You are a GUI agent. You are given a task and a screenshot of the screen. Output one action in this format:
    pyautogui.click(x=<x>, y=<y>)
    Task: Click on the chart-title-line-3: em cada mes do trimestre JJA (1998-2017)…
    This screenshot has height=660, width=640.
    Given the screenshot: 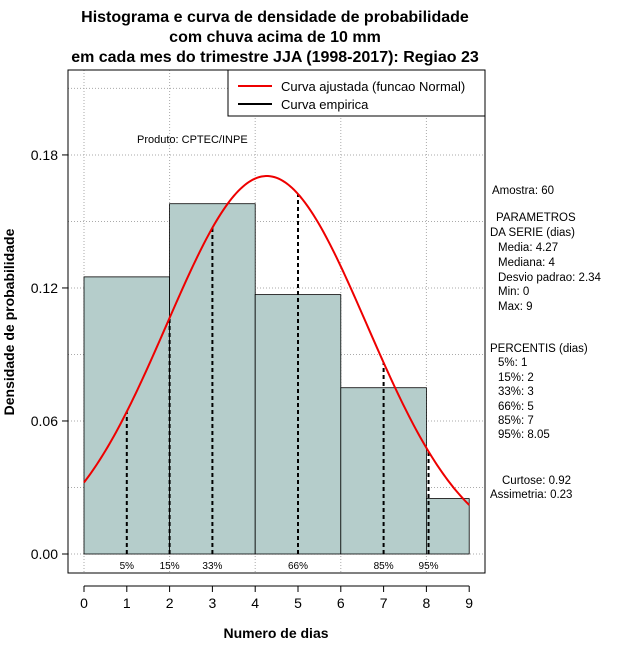 What is the action you would take?
    pyautogui.click(x=275, y=57)
    